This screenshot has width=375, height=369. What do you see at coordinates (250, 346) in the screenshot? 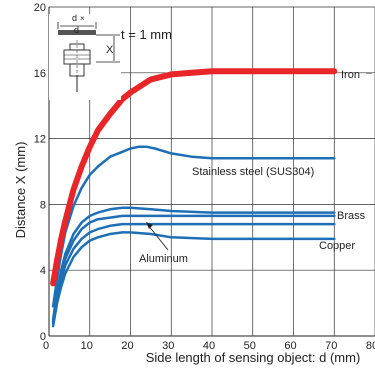
I see `x-tick-label: 50` at bounding box center [250, 346].